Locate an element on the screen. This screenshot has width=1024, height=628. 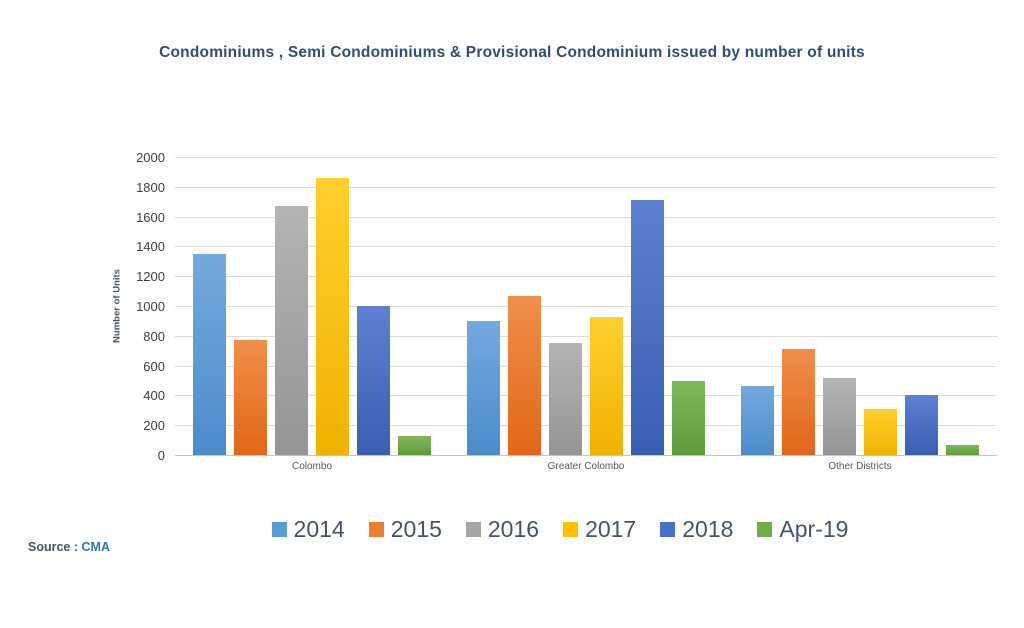
y-tick-label-1000: 1000 is located at coordinates (150, 306).